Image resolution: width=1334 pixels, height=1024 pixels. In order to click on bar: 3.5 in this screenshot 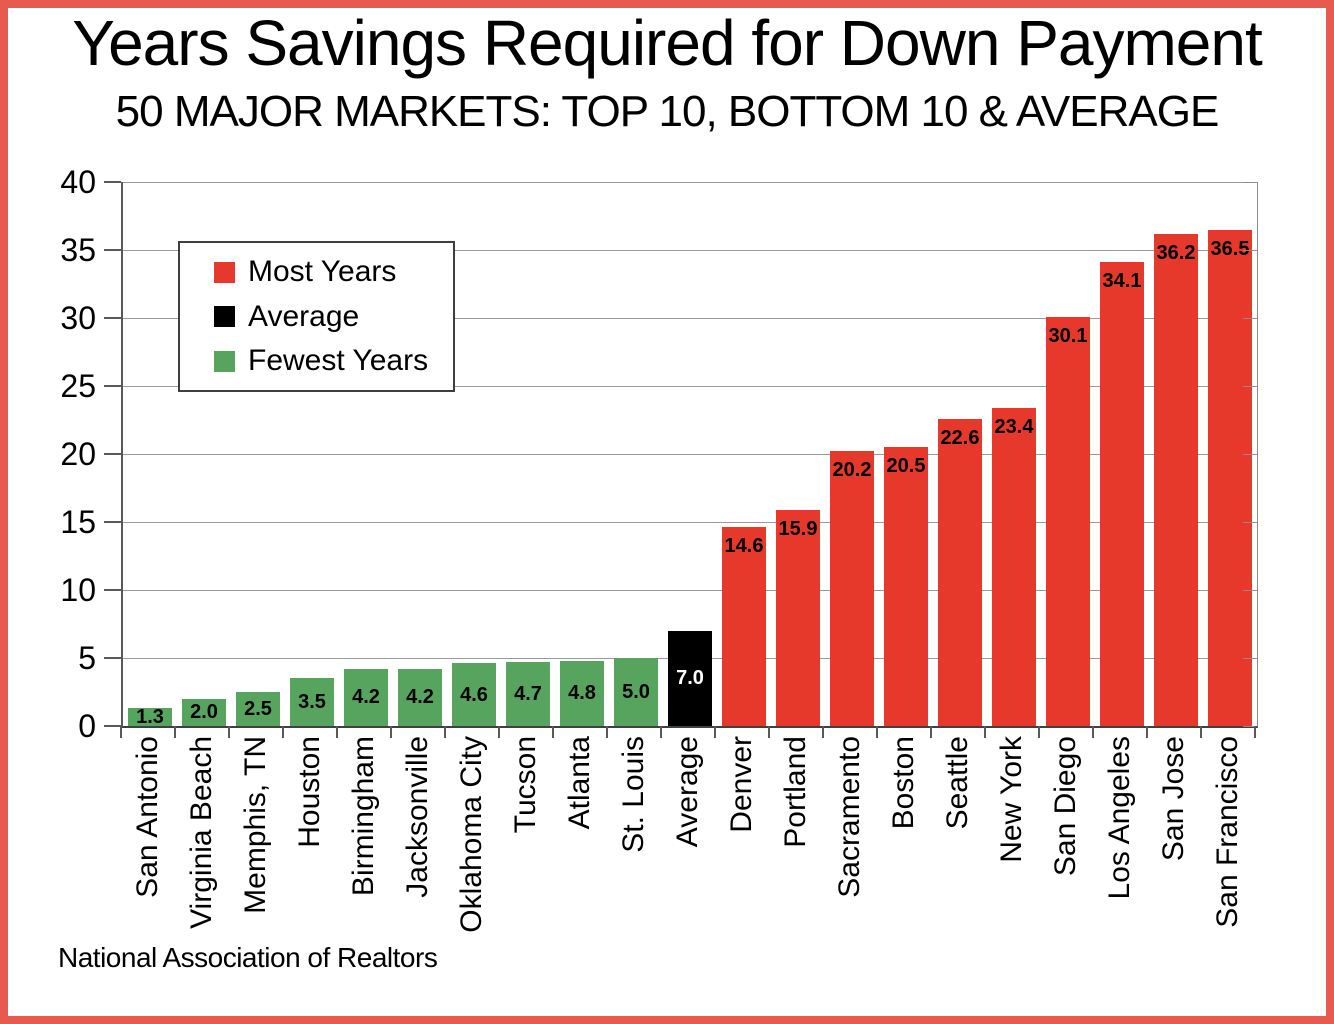, I will do `click(312, 702)`.